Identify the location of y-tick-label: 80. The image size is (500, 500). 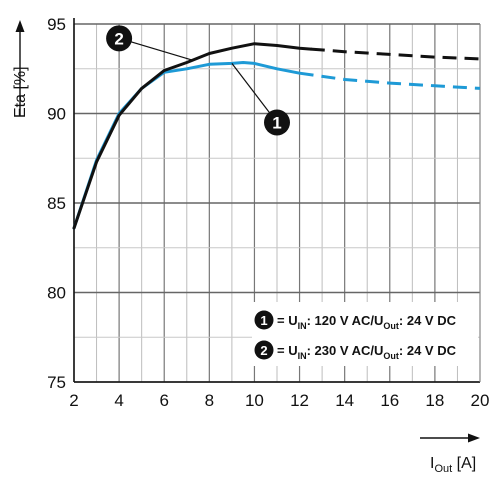
(56, 293).